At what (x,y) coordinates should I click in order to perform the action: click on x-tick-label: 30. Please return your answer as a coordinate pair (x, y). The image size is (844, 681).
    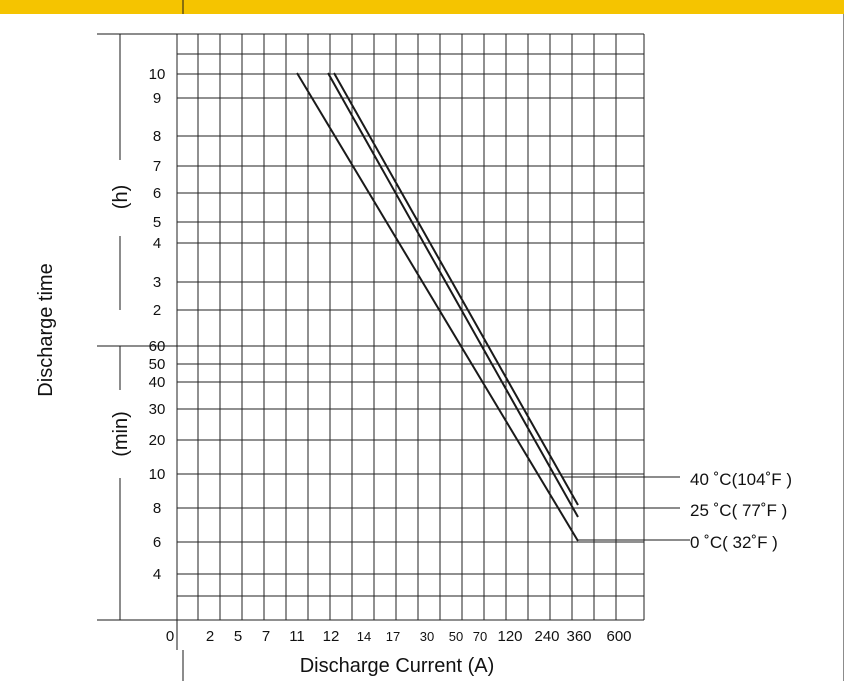
    Looking at the image, I should click on (427, 636).